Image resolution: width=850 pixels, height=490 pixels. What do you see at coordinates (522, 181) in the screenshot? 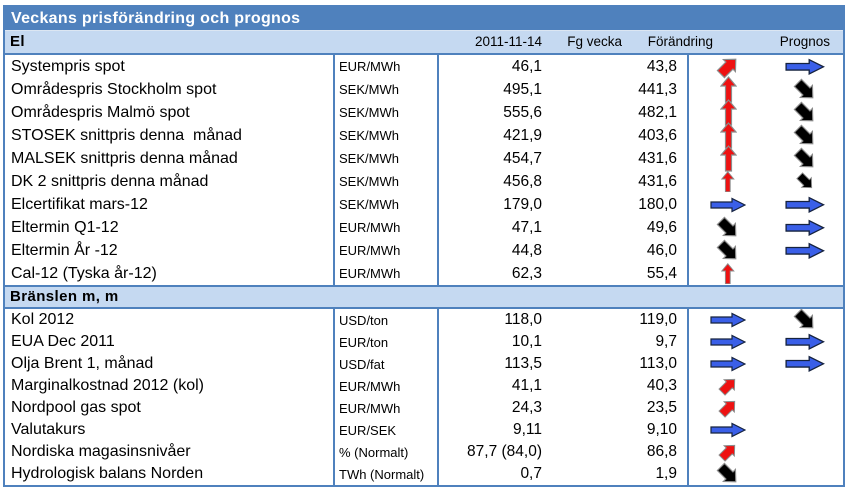
I see `row-current-value: 456,8` at bounding box center [522, 181].